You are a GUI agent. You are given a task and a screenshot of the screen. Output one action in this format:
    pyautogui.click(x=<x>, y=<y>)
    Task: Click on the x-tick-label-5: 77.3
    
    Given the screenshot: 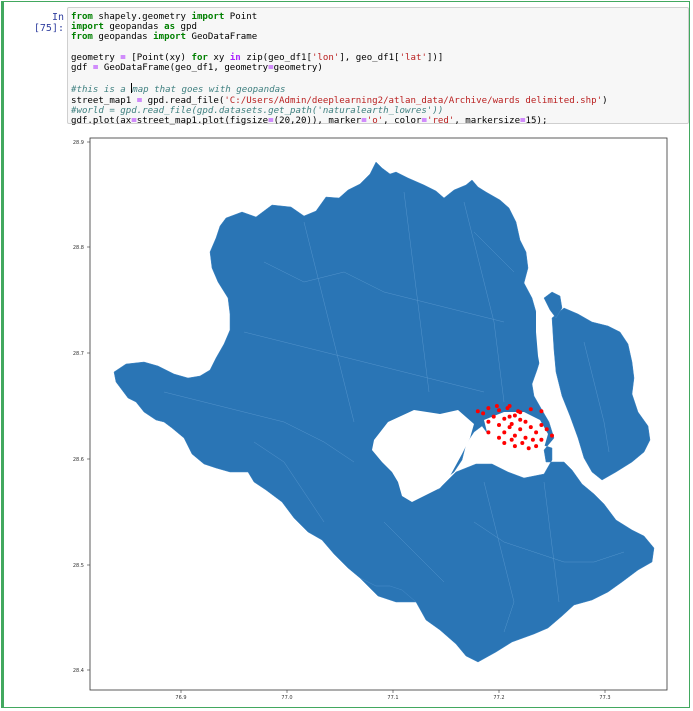 What is the action you would take?
    pyautogui.click(x=604, y=698)
    